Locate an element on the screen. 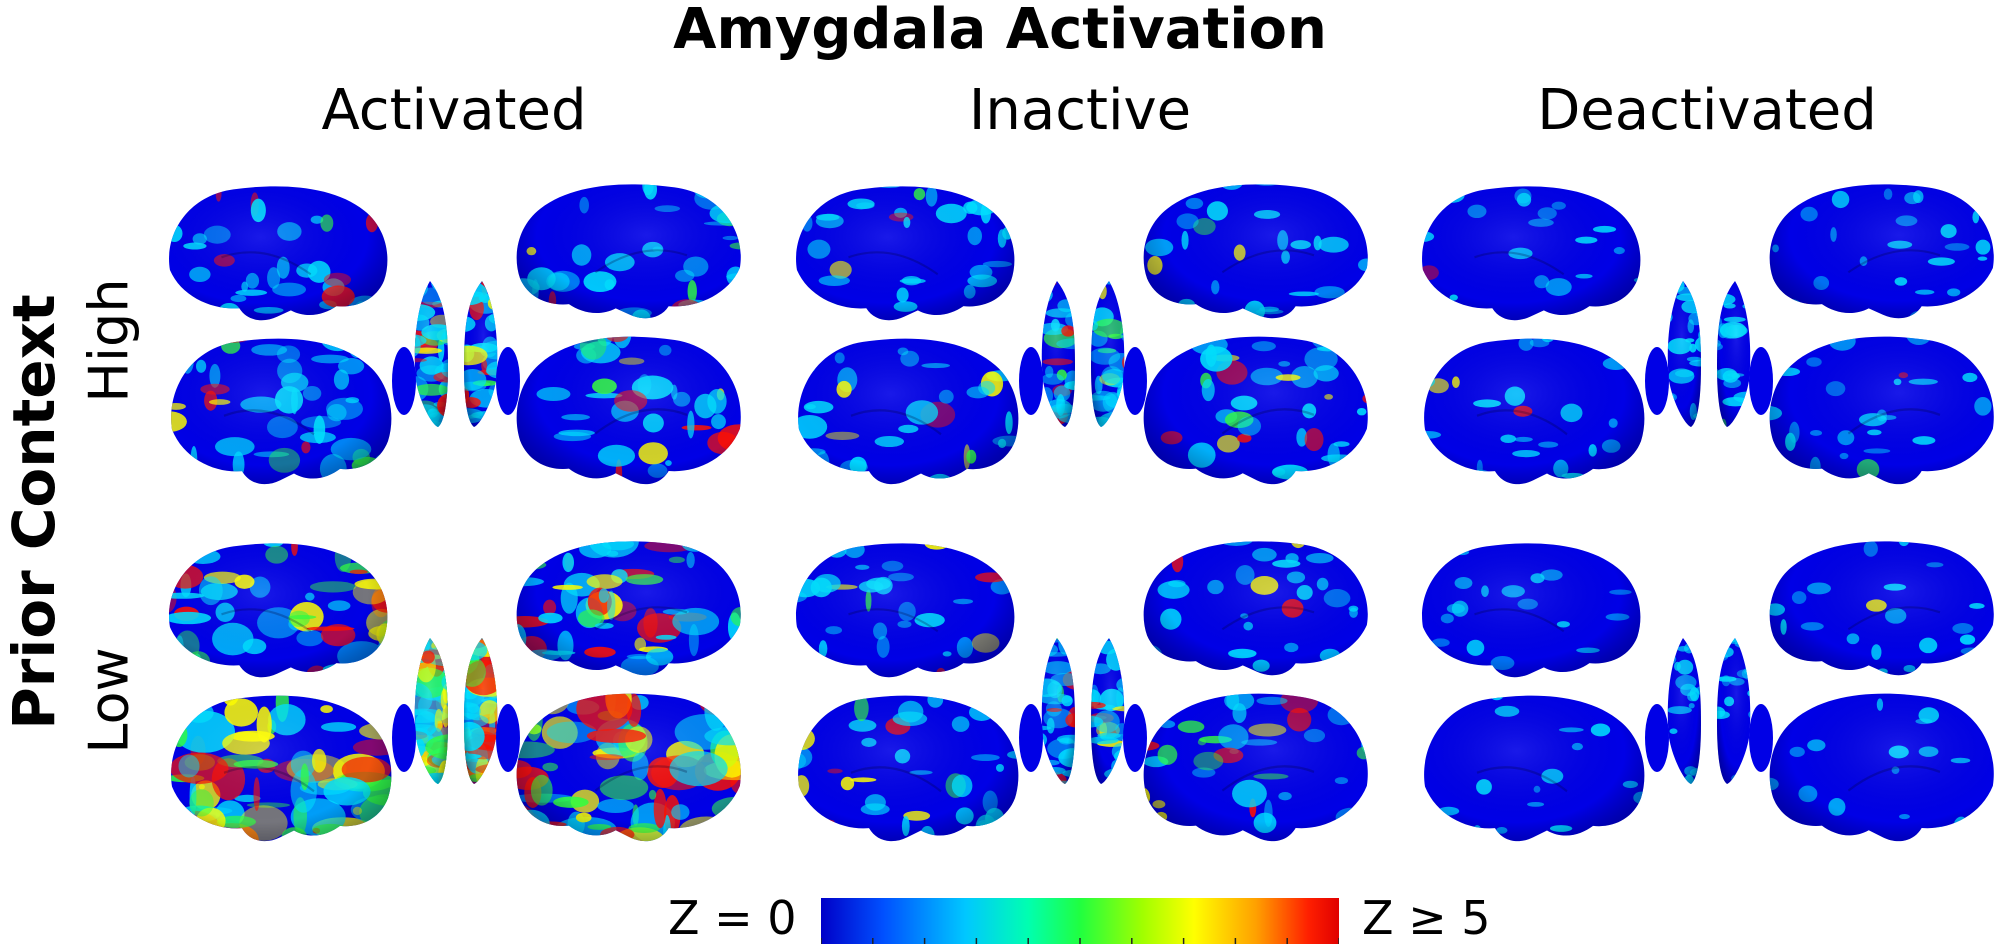 Image resolution: width=2000 pixels, height=945 pixels. panel-inactive-high-ventral-view is located at coordinates (1083, 354).